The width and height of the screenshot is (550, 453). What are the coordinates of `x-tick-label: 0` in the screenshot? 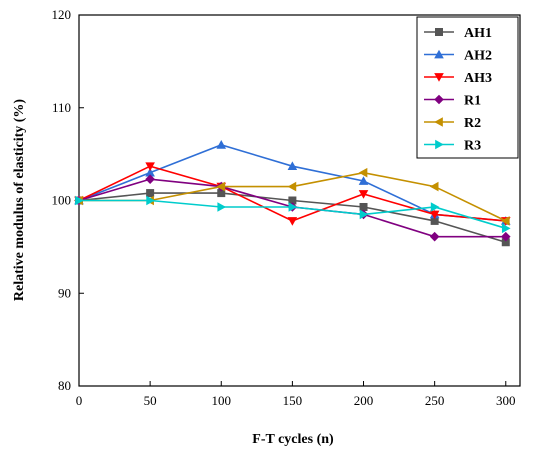 It's located at (79, 400).